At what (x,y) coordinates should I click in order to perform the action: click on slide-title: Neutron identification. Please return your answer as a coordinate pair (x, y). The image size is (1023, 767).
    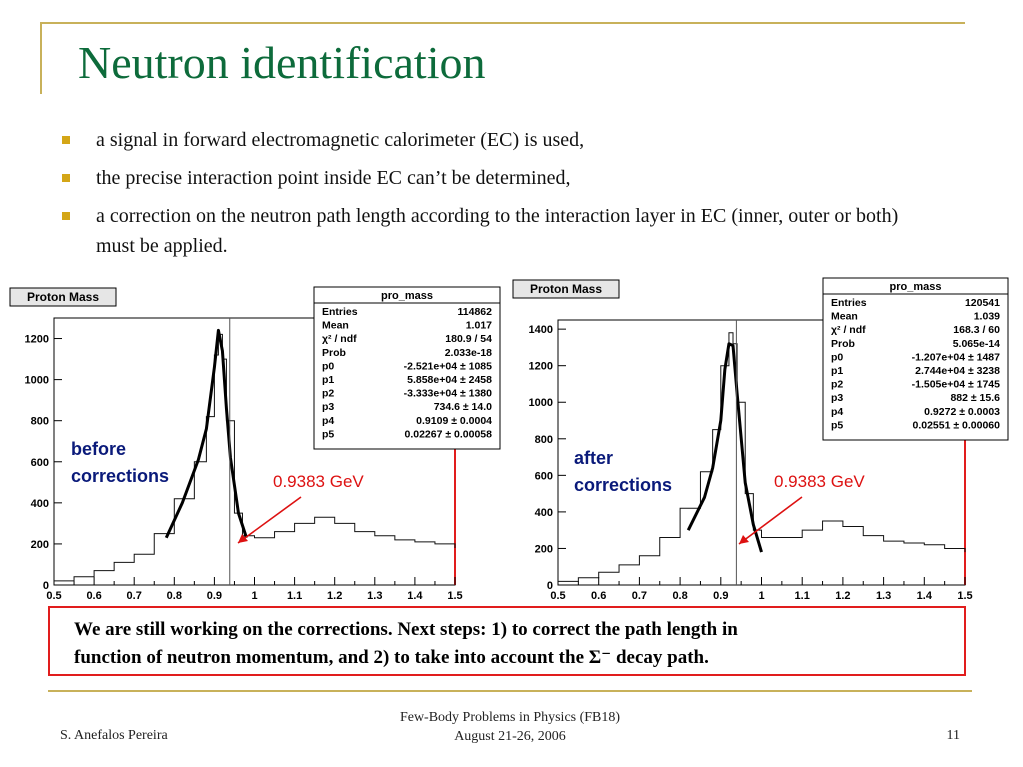
    Looking at the image, I should click on (282, 62).